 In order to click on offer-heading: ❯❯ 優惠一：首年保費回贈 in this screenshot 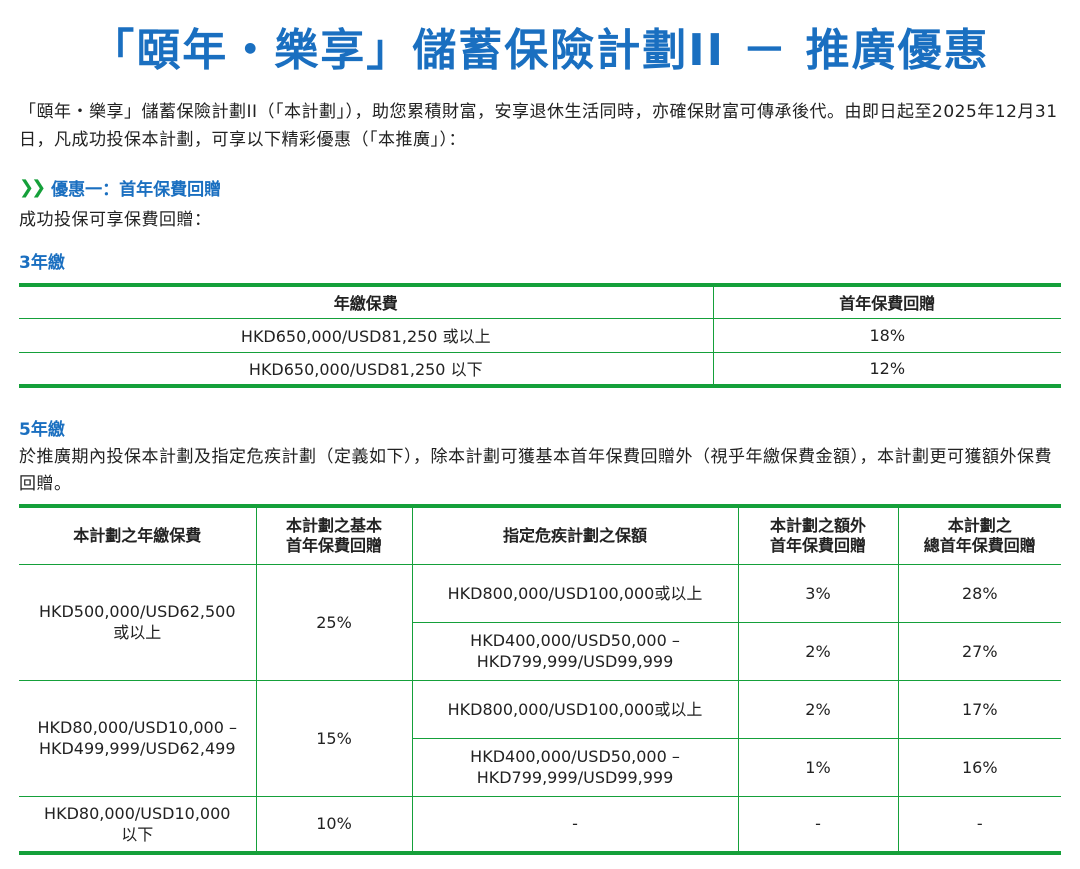, I will do `click(120, 187)`.